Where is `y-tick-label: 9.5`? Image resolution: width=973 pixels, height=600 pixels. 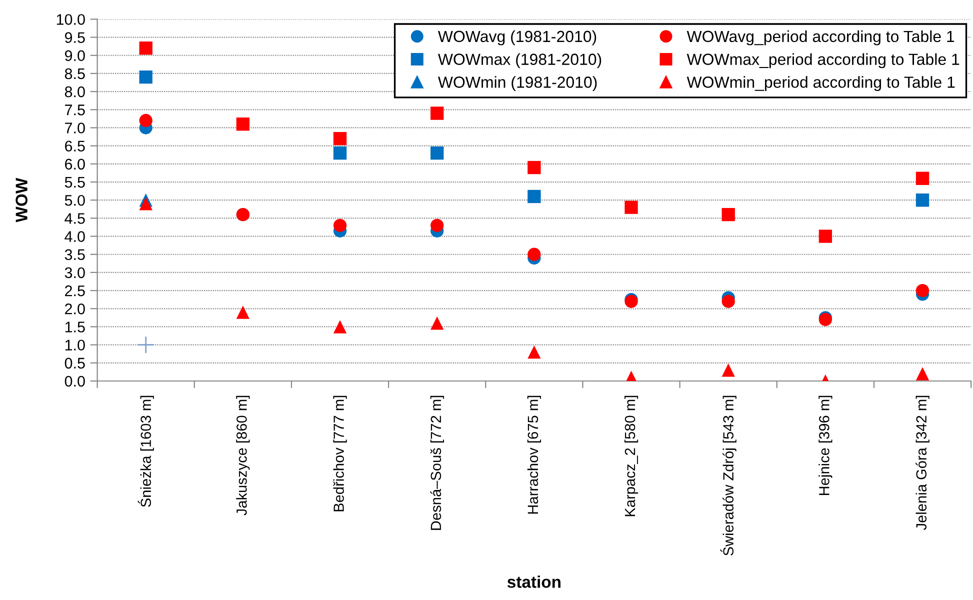
y-tick-label: 9.5 is located at coordinates (74, 37).